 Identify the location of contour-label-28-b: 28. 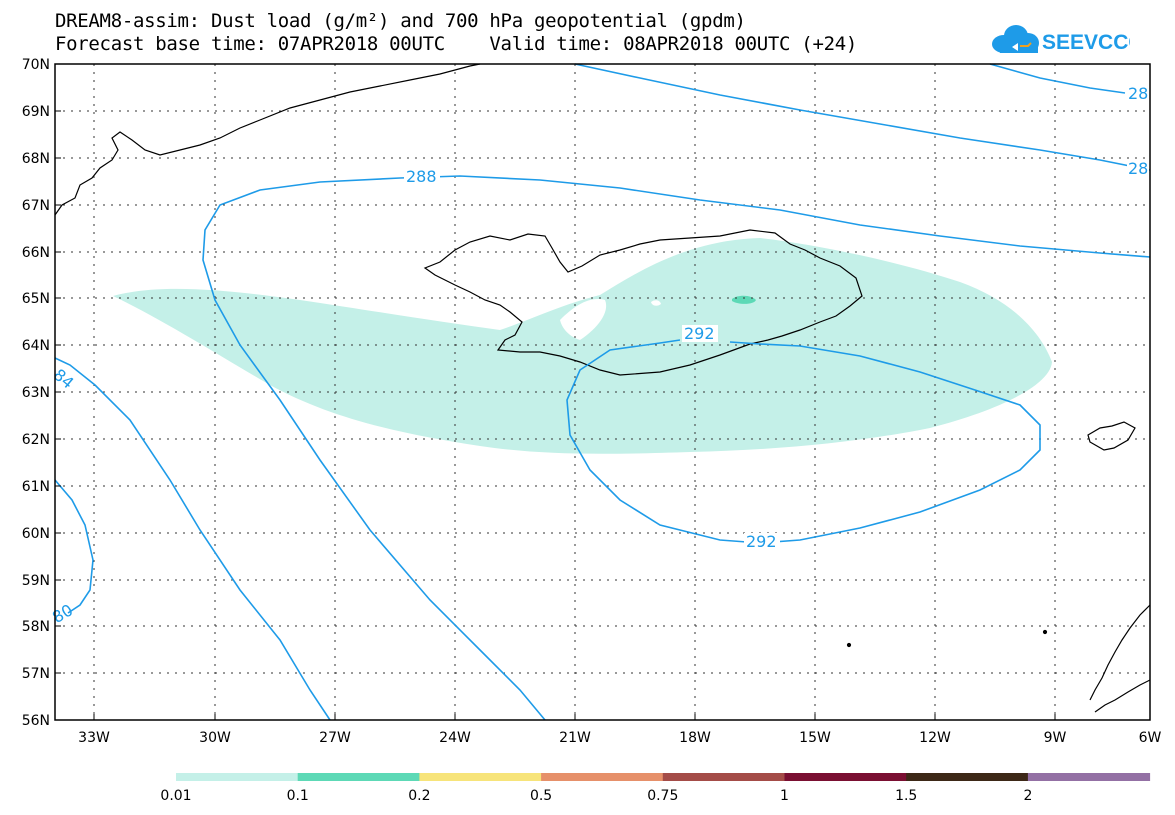
(1138, 168).